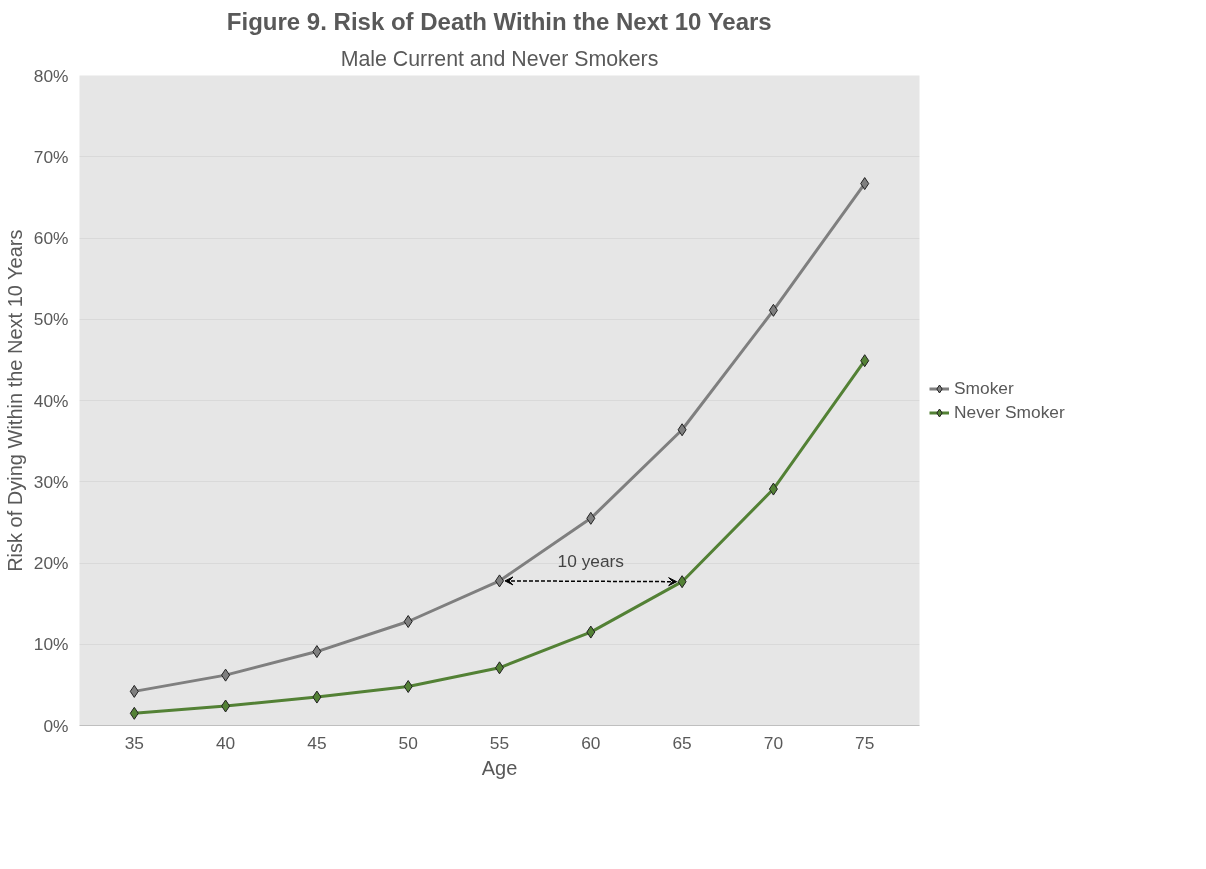  I want to click on x-tick-label: 60, so click(591, 742).